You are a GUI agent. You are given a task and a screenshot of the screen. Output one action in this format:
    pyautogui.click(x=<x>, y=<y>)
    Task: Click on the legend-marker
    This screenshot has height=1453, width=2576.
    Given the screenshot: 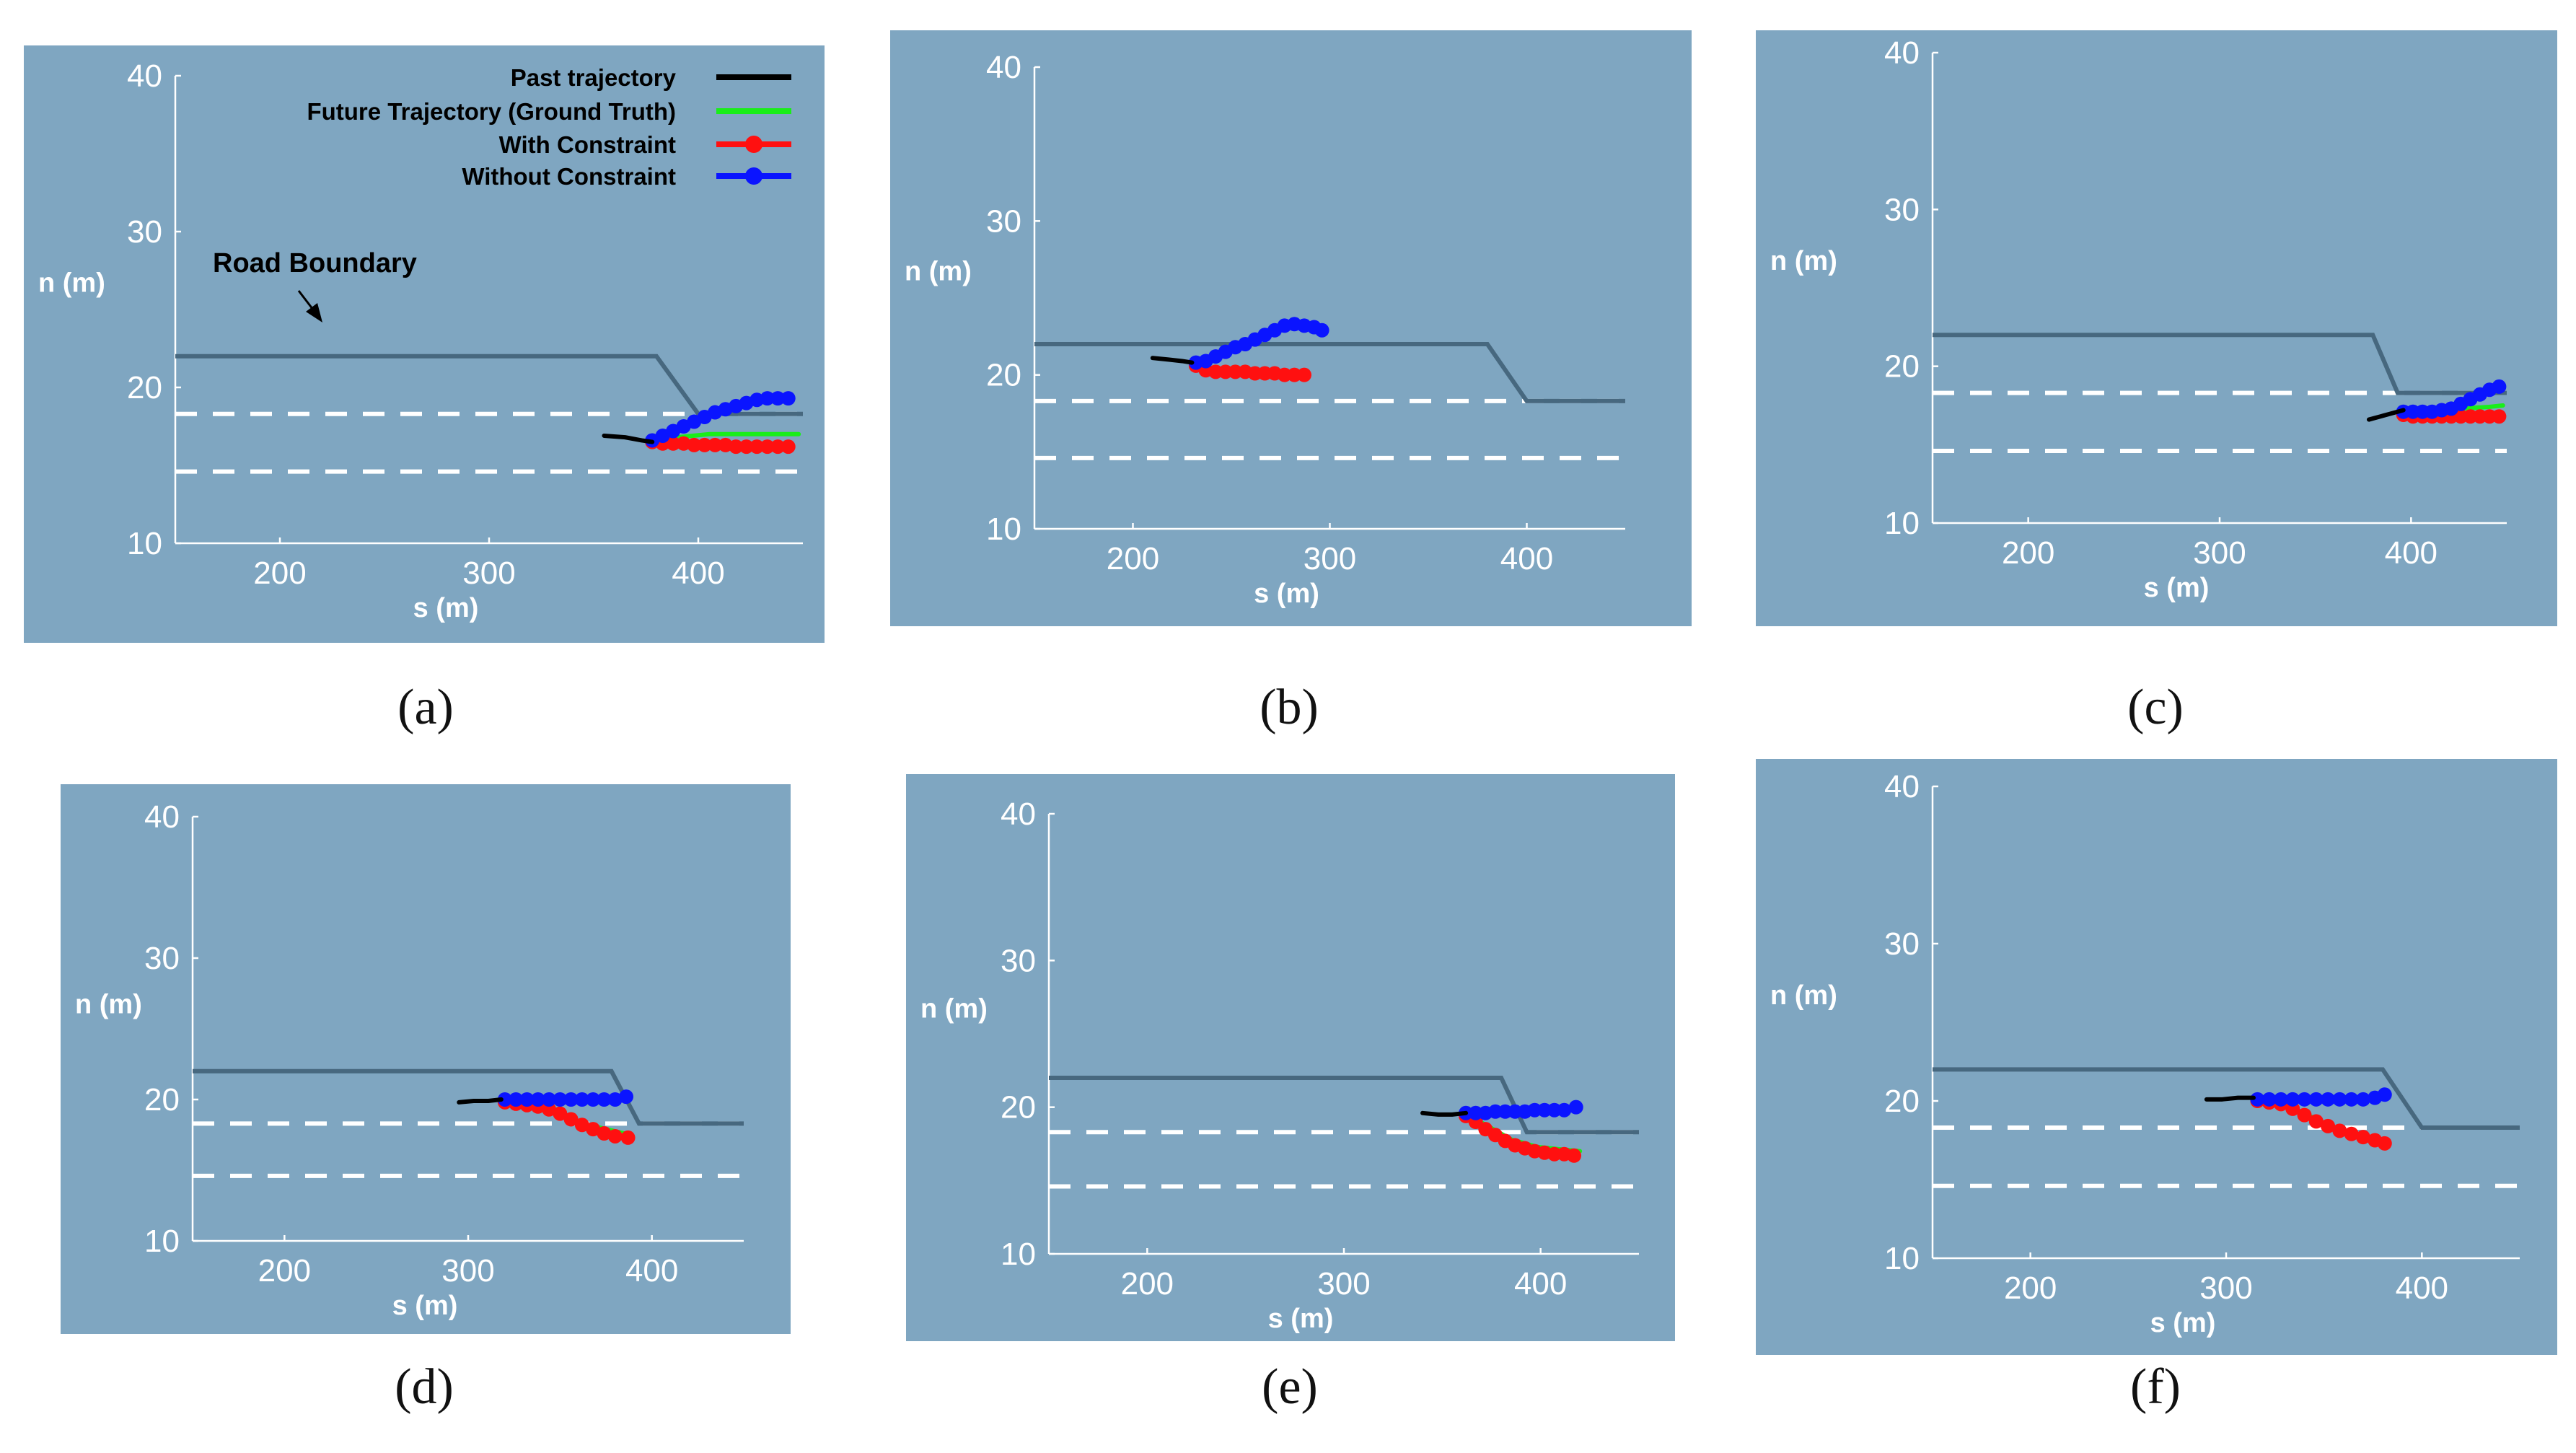 What is the action you would take?
    pyautogui.click(x=753, y=176)
    